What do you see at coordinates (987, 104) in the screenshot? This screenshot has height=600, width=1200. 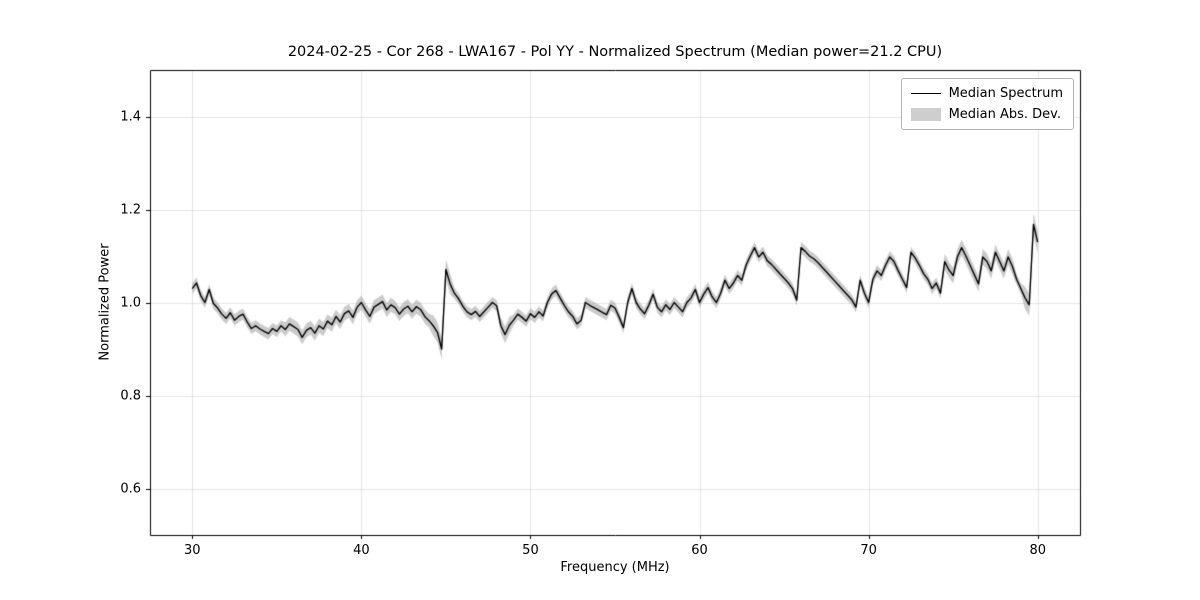 I see `legend: Median Spectrum Median Abs. Dev.` at bounding box center [987, 104].